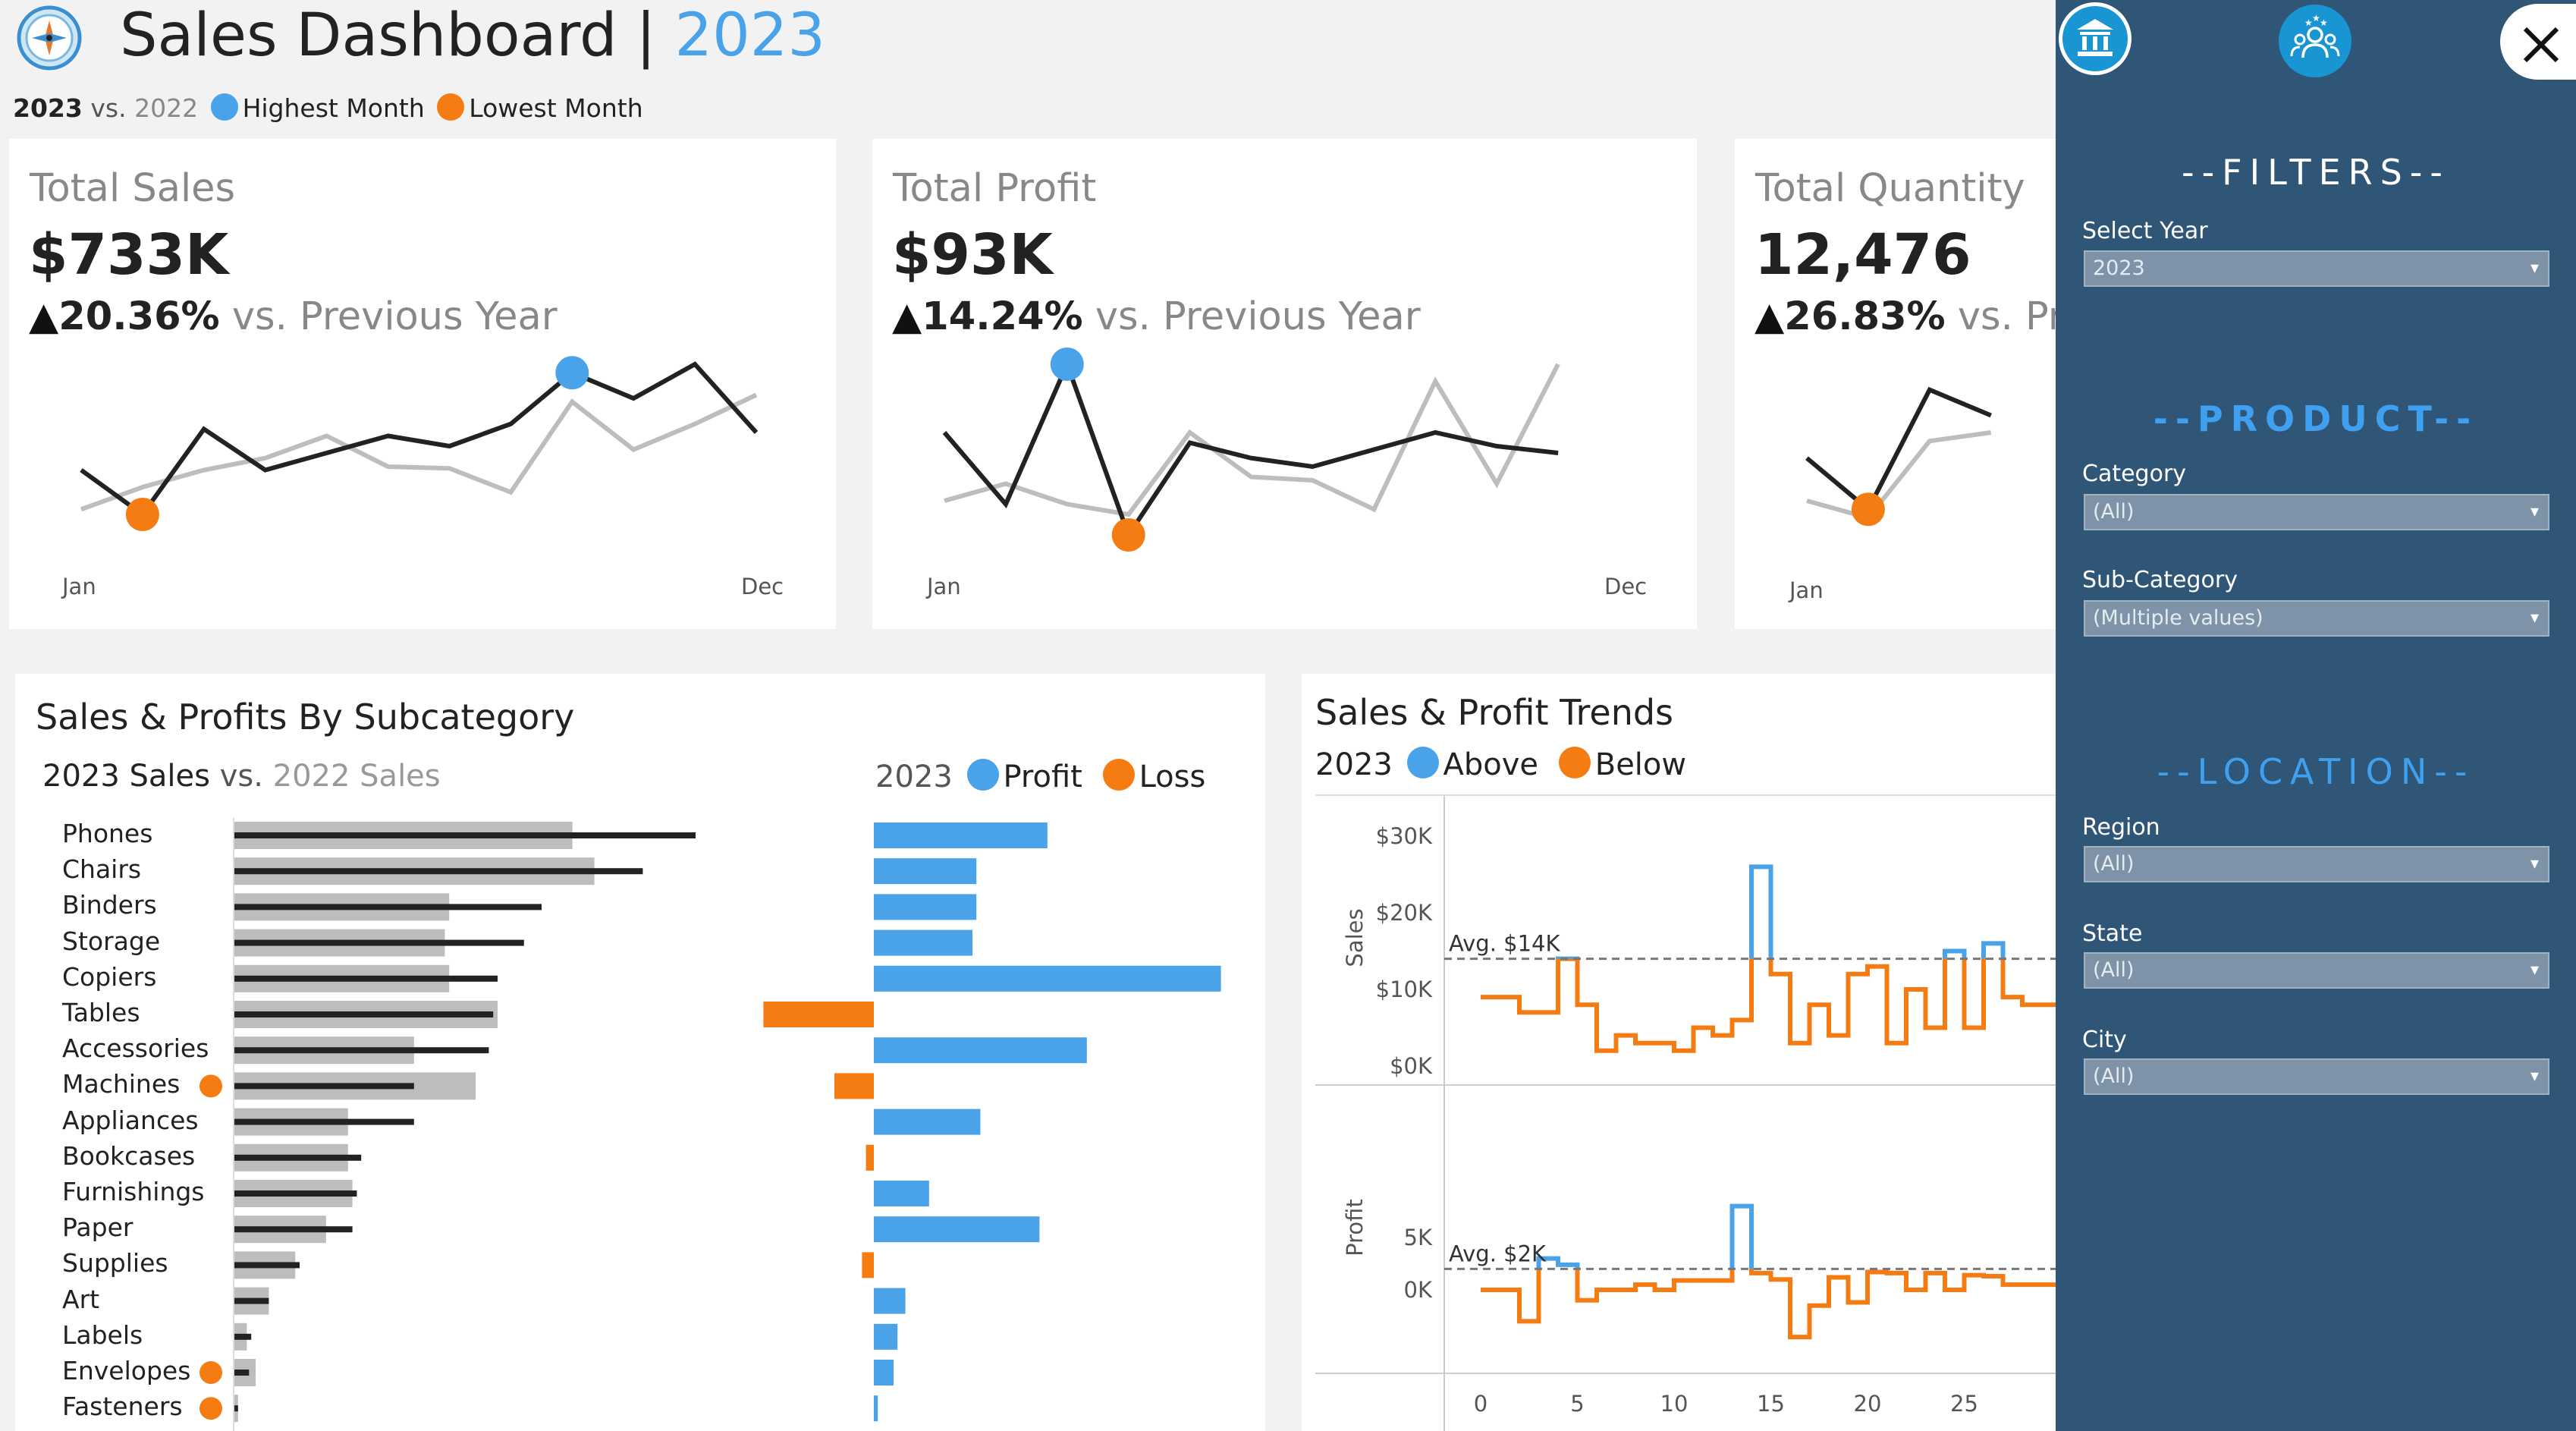 This screenshot has height=1431, width=2576. Describe the element at coordinates (1863, 255) in the screenshot. I see `kpi-value: 12,476` at that location.